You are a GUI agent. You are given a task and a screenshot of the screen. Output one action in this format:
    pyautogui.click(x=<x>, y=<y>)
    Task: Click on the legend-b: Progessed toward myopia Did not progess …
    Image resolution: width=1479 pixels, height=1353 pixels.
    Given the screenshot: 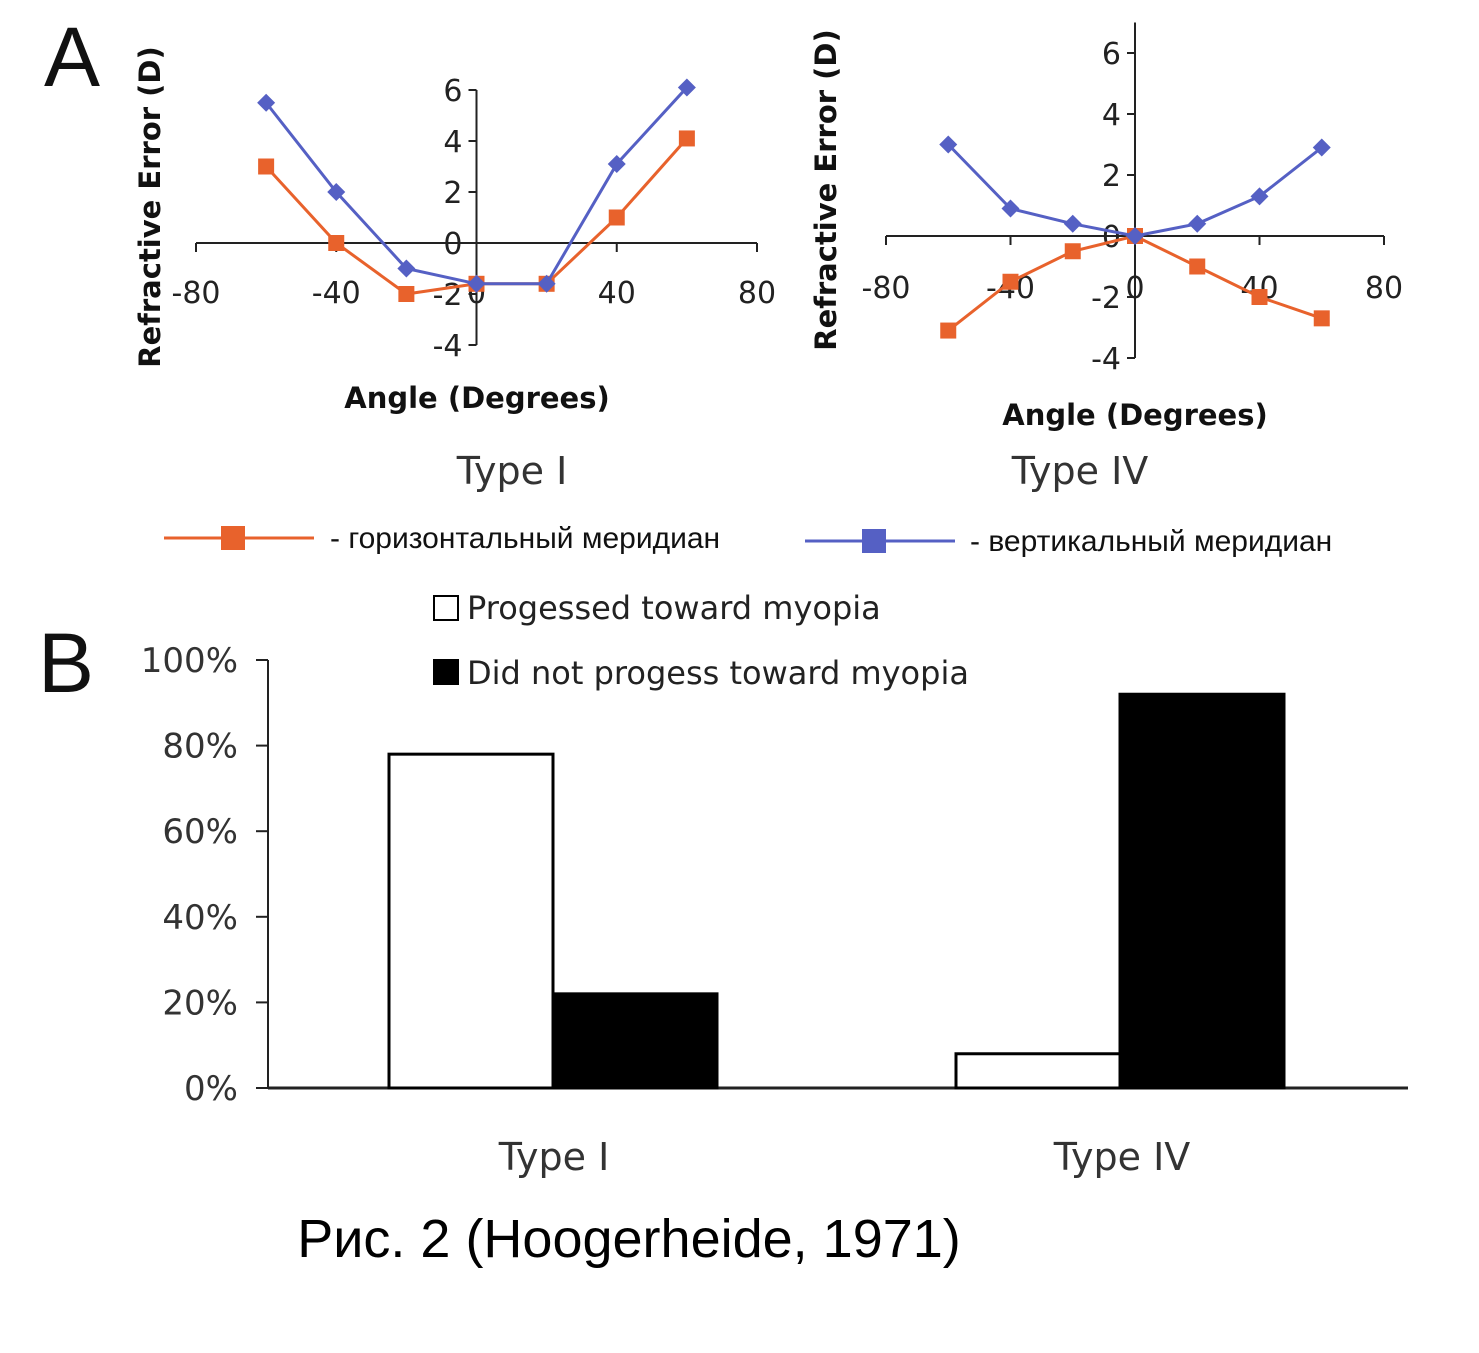 What is the action you would take?
    pyautogui.click(x=701, y=640)
    